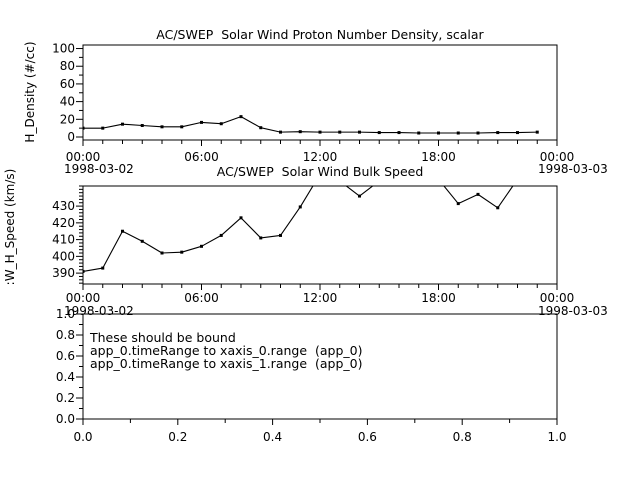 The width and height of the screenshot is (640, 480). Describe the element at coordinates (573, 311) in the screenshot. I see `plot2-end-date-label: 1998-03-03` at that location.